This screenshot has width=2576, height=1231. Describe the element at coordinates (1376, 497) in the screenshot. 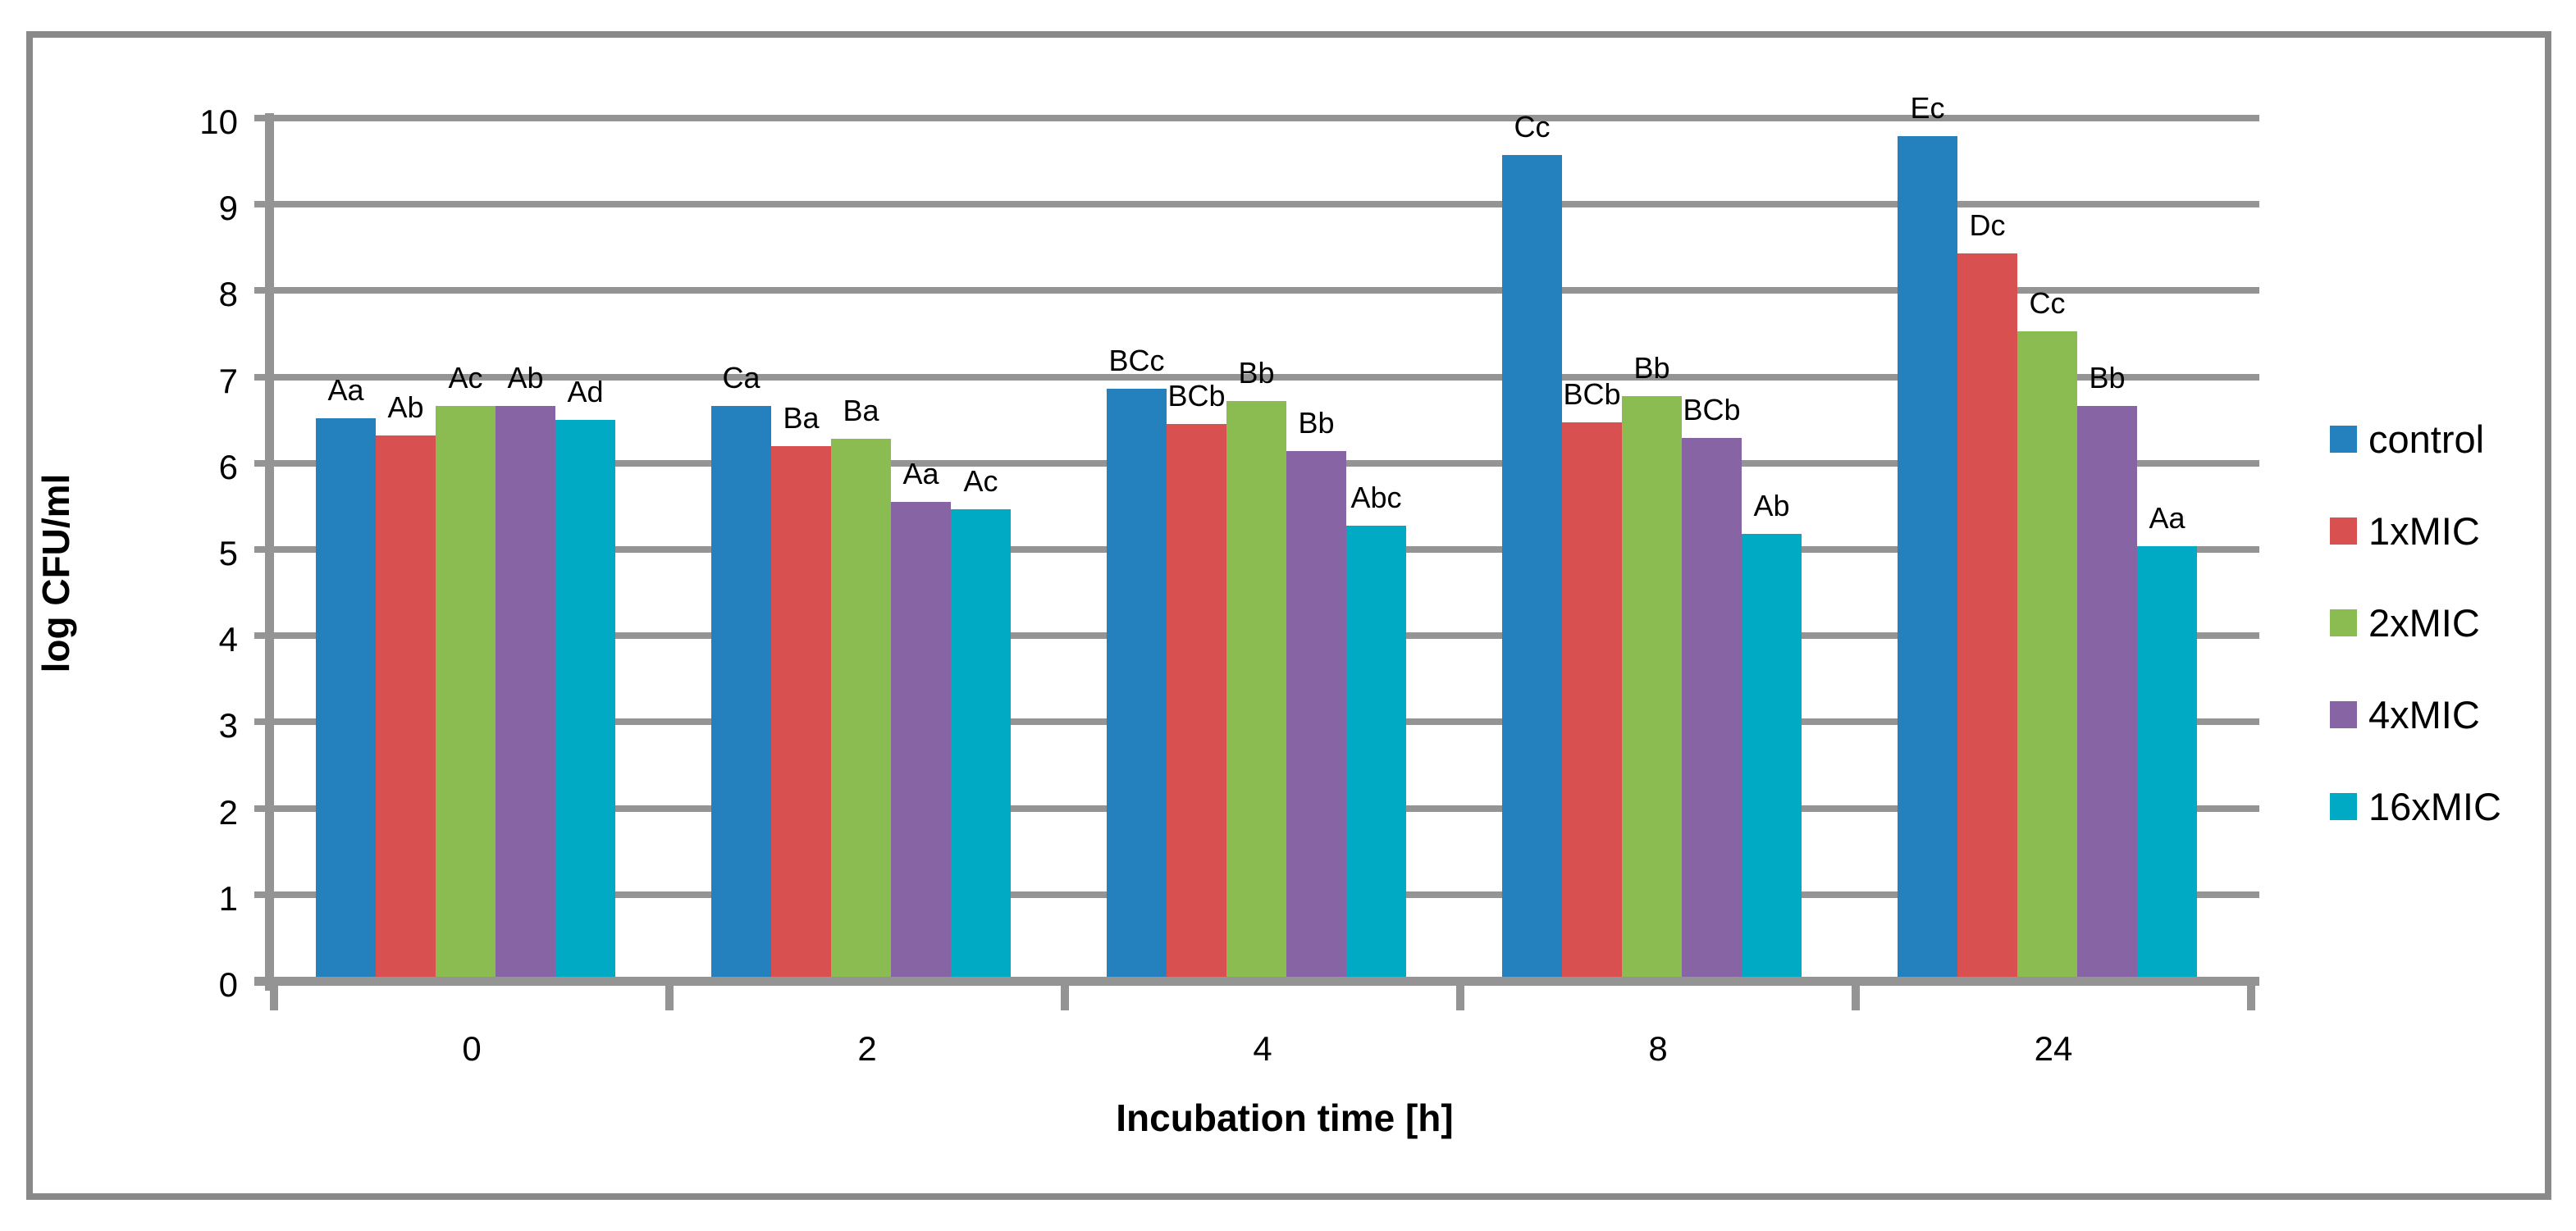

I see `bar-annotation: Abc` at that location.